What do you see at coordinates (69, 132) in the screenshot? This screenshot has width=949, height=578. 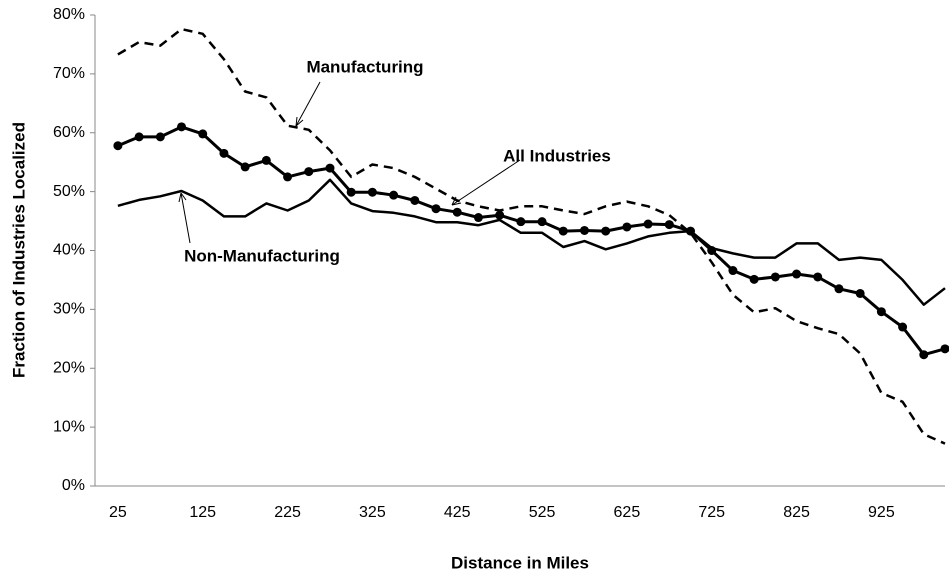 I see `y-tick-label: 60%` at bounding box center [69, 132].